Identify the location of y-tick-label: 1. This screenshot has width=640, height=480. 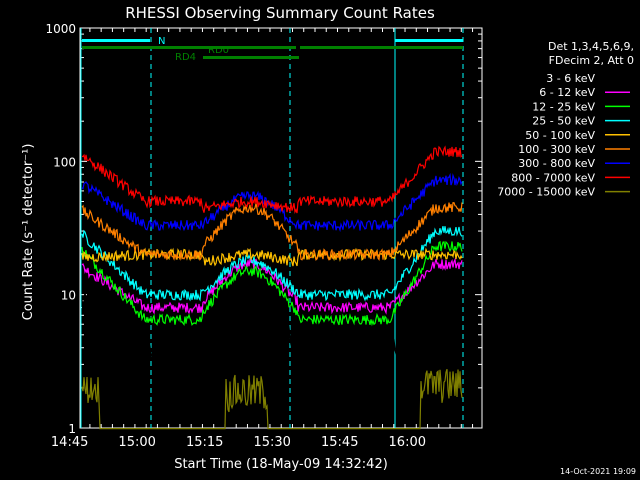
(72, 429).